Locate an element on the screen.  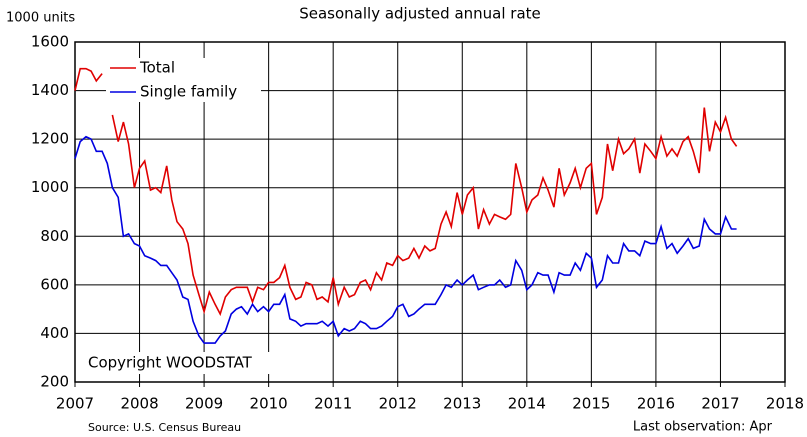
x-tick-label: 2011 is located at coordinates (333, 404).